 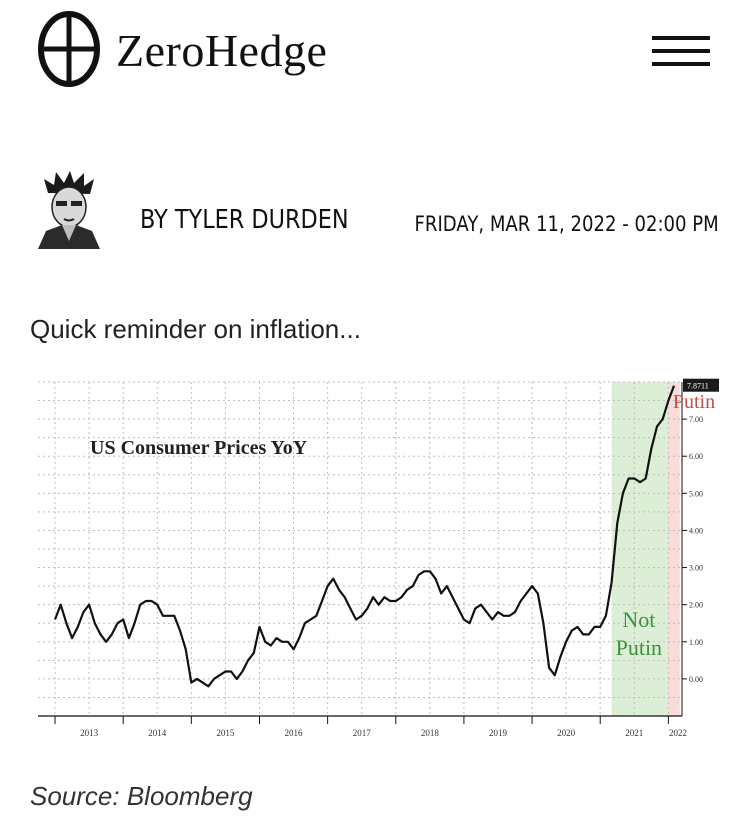 I want to click on last-value-box, so click(x=701, y=385).